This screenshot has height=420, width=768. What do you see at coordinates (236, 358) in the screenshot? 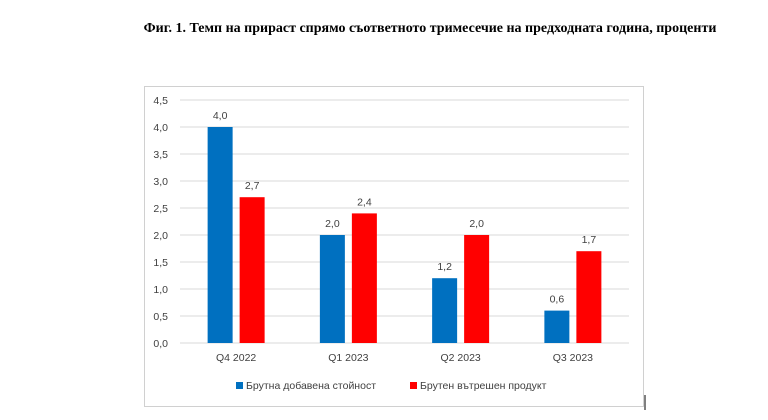
I see `x-tick-label: Q4 2022` at bounding box center [236, 358].